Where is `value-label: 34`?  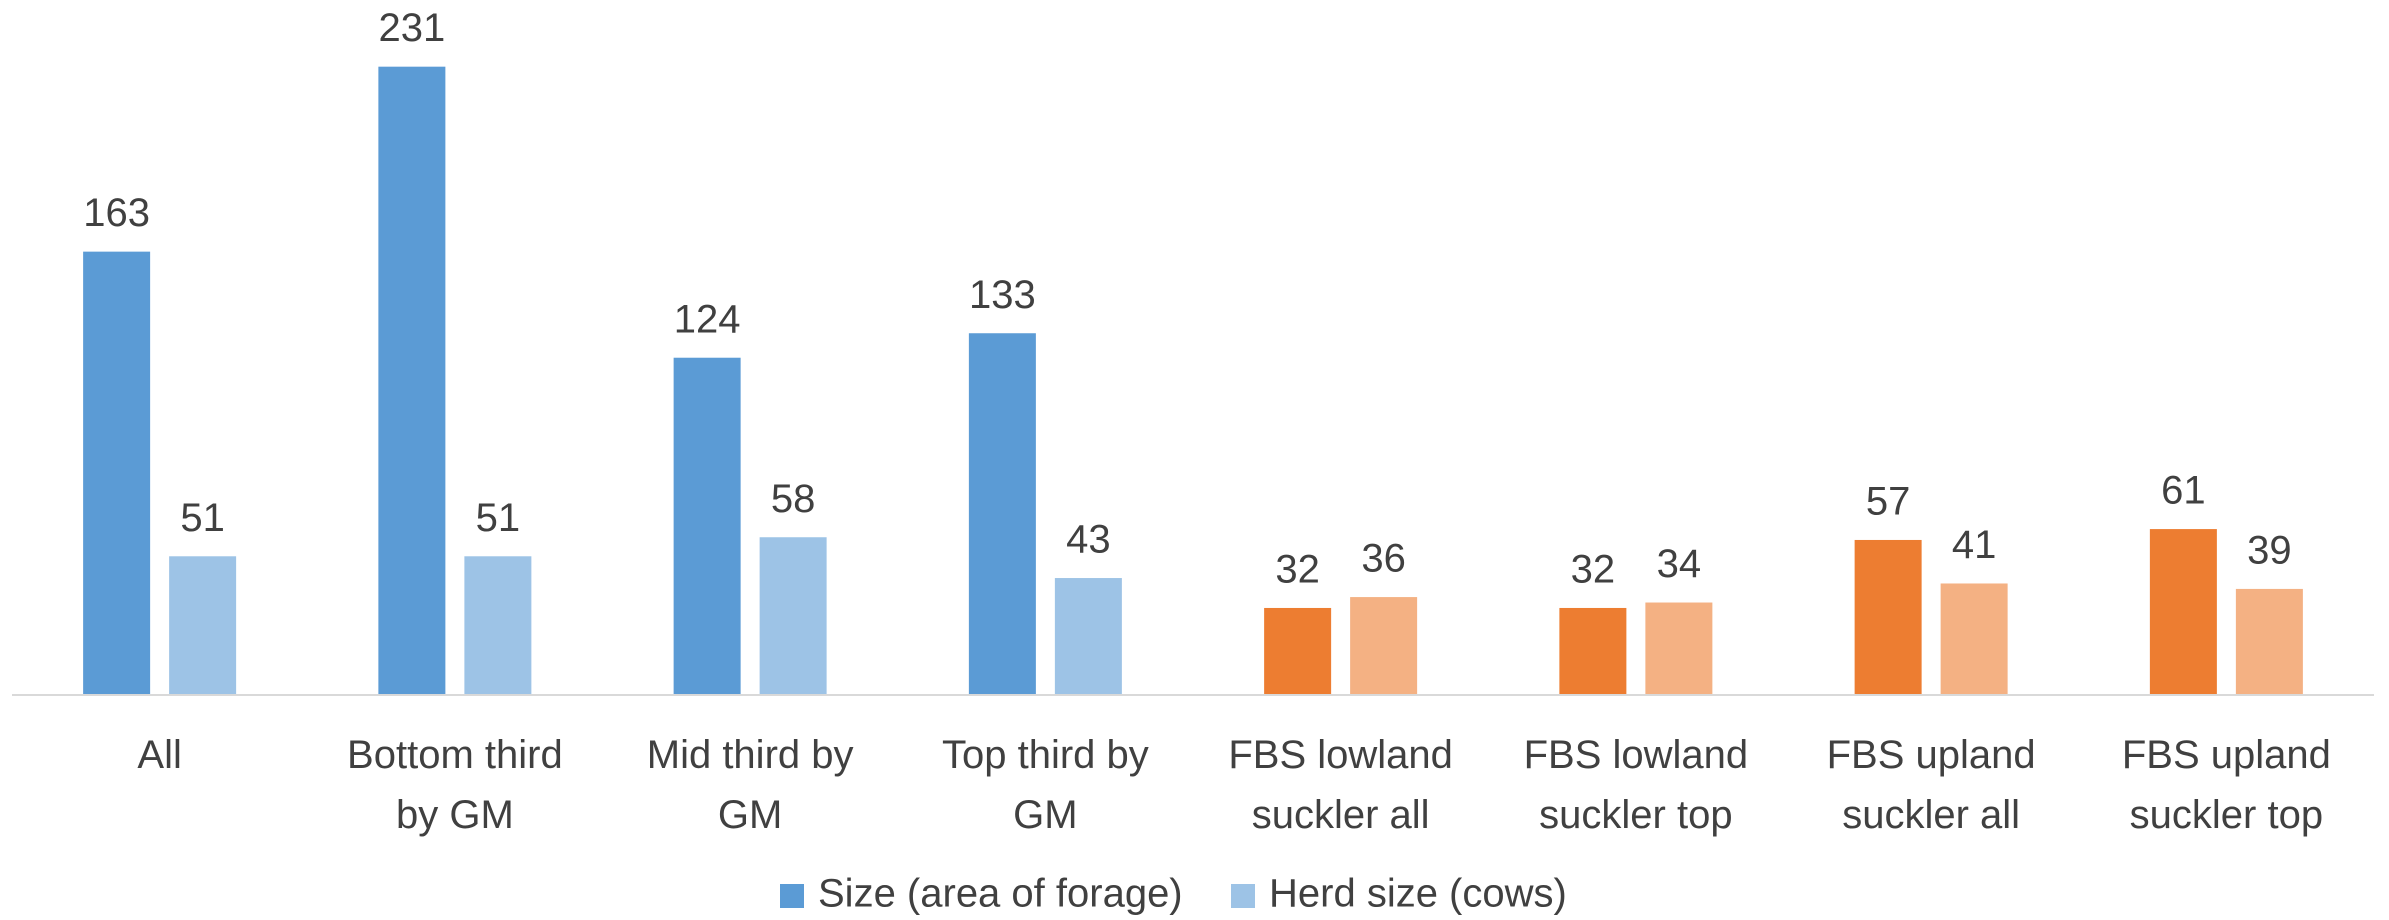 value-label: 34 is located at coordinates (1679, 564).